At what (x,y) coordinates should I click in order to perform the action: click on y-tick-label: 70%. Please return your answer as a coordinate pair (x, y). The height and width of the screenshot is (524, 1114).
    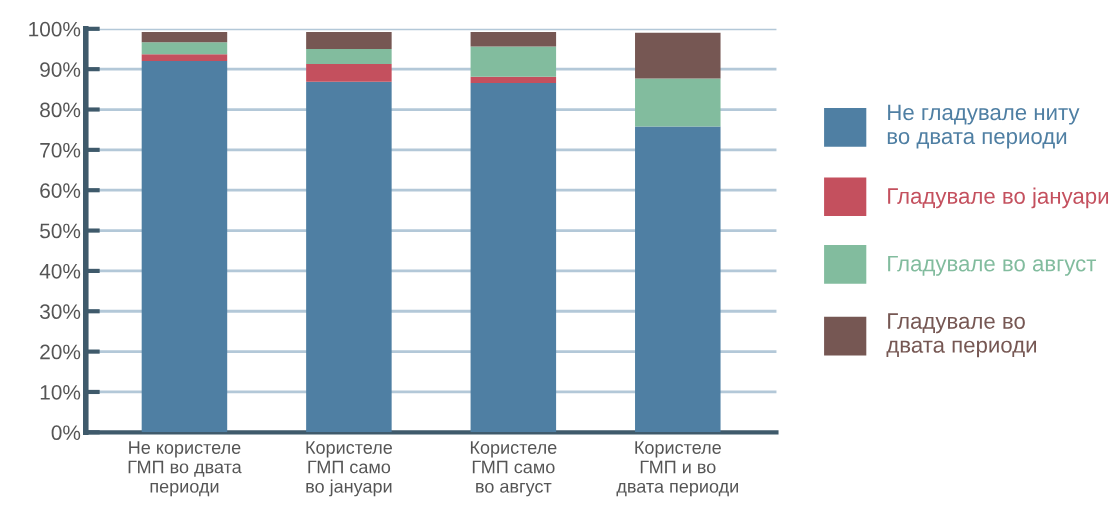
    Looking at the image, I should click on (60, 150).